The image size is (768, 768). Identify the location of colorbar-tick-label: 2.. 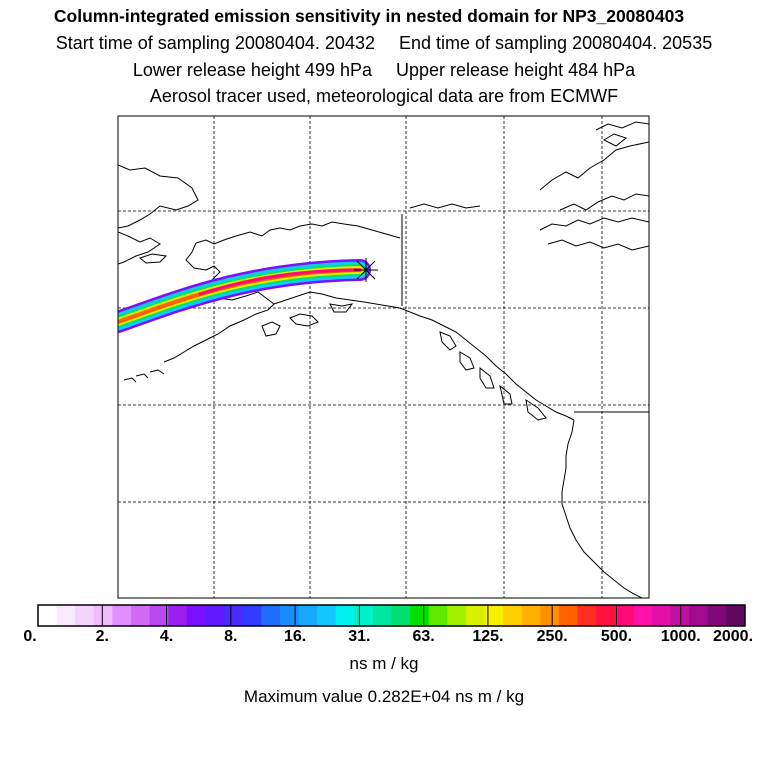
(102, 636).